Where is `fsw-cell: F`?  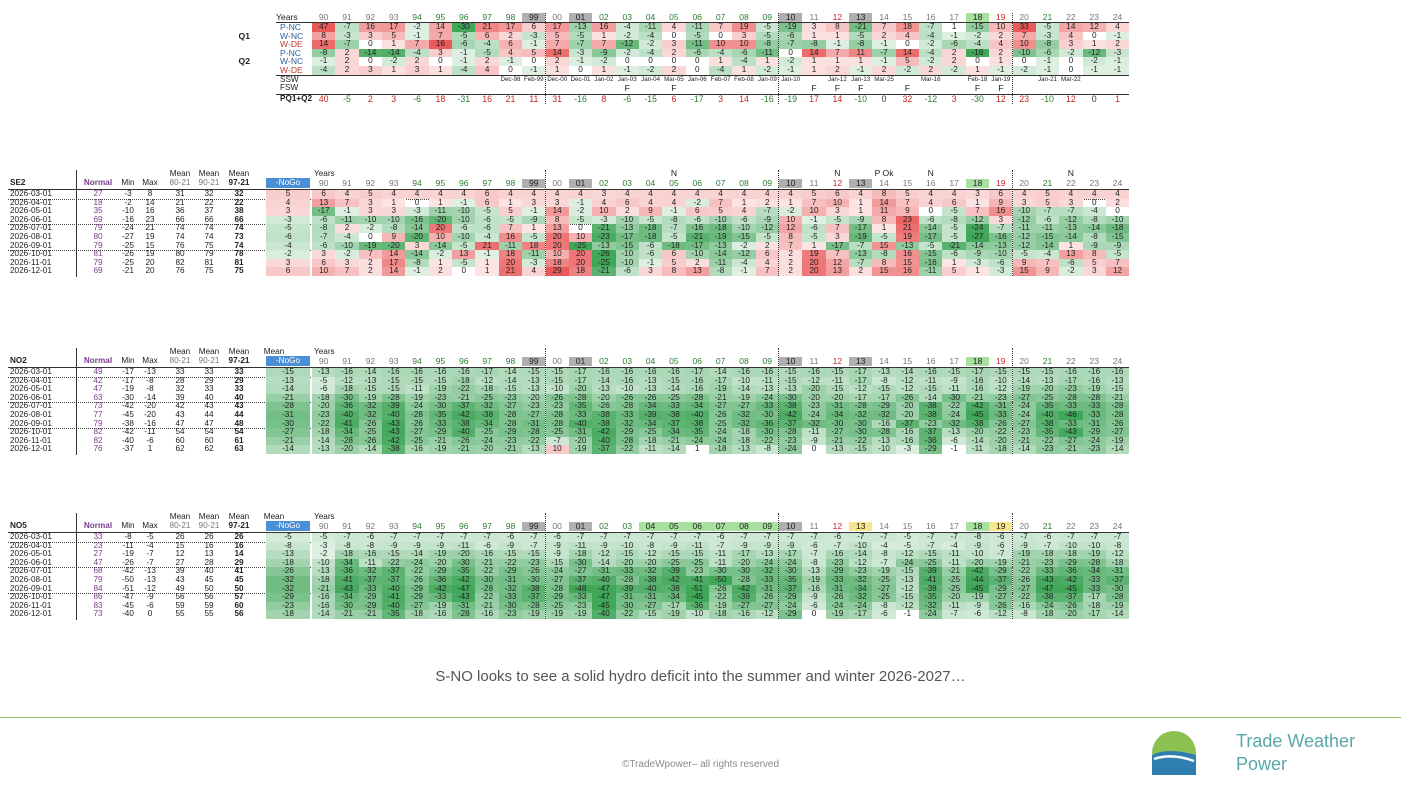
fsw-cell: F is located at coordinates (814, 88).